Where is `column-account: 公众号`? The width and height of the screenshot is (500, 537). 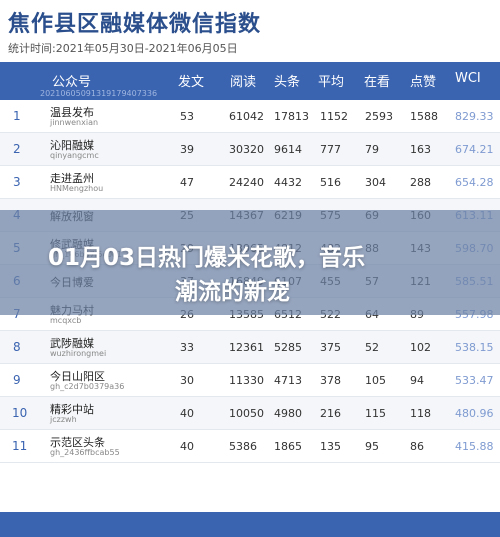
column-account: 公众号 is located at coordinates (72, 82).